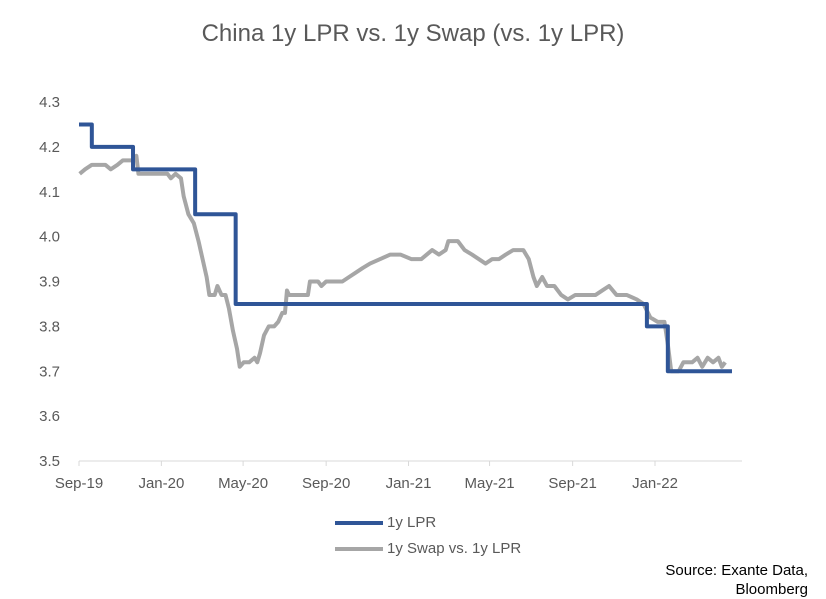 The height and width of the screenshot is (599, 826). I want to click on x-tick-label: May-21, so click(490, 483).